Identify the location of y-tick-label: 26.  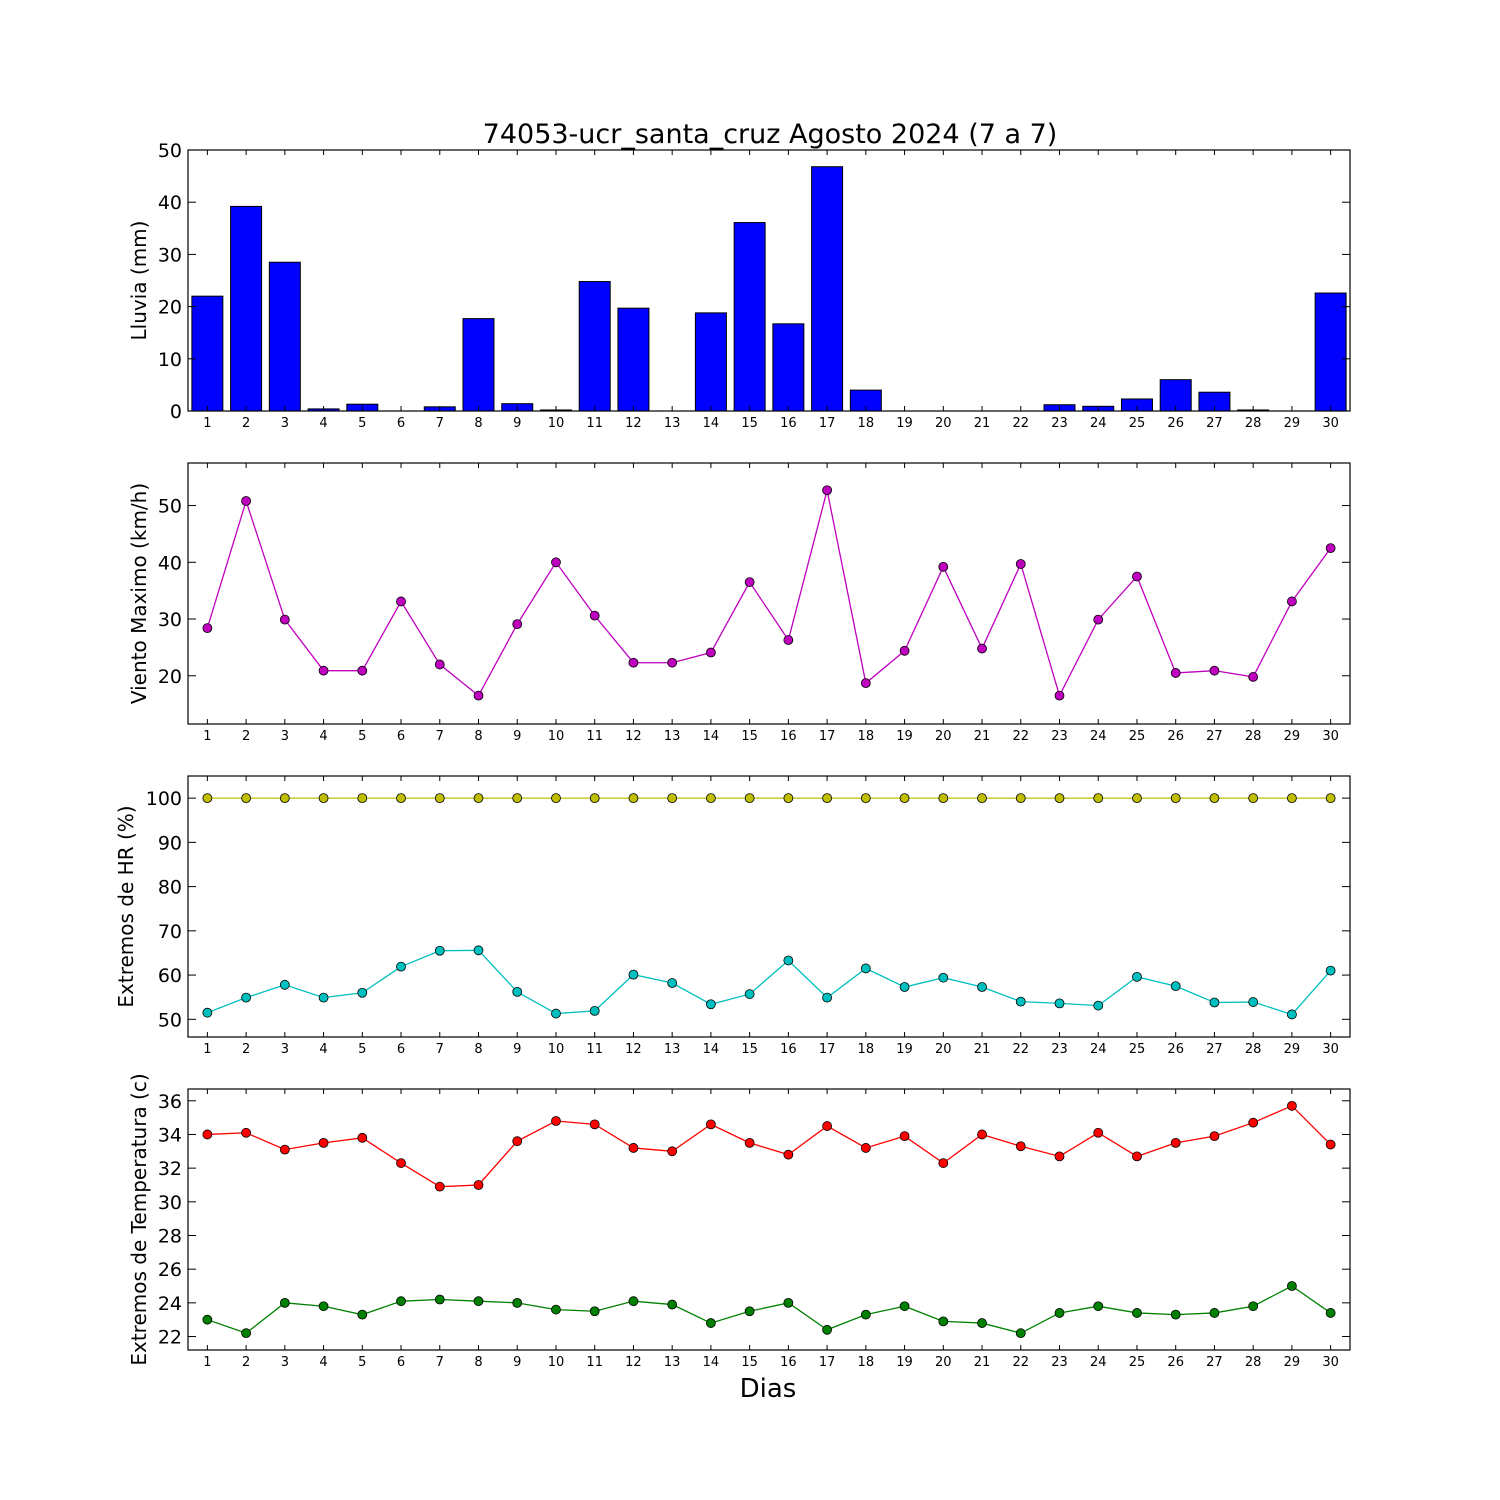
(170, 1270).